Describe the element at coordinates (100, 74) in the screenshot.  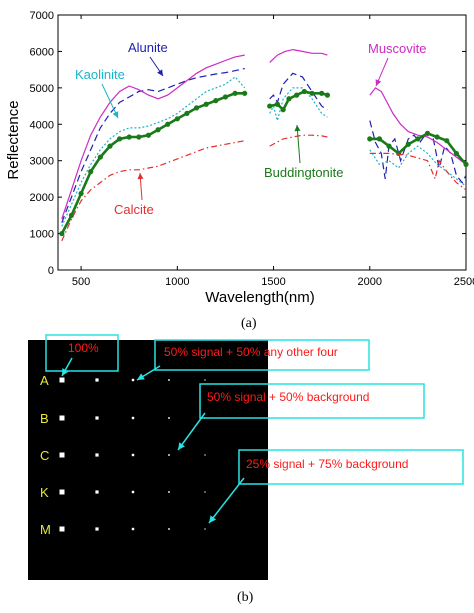
I see `annotation-kaolinite: Kaolinite` at that location.